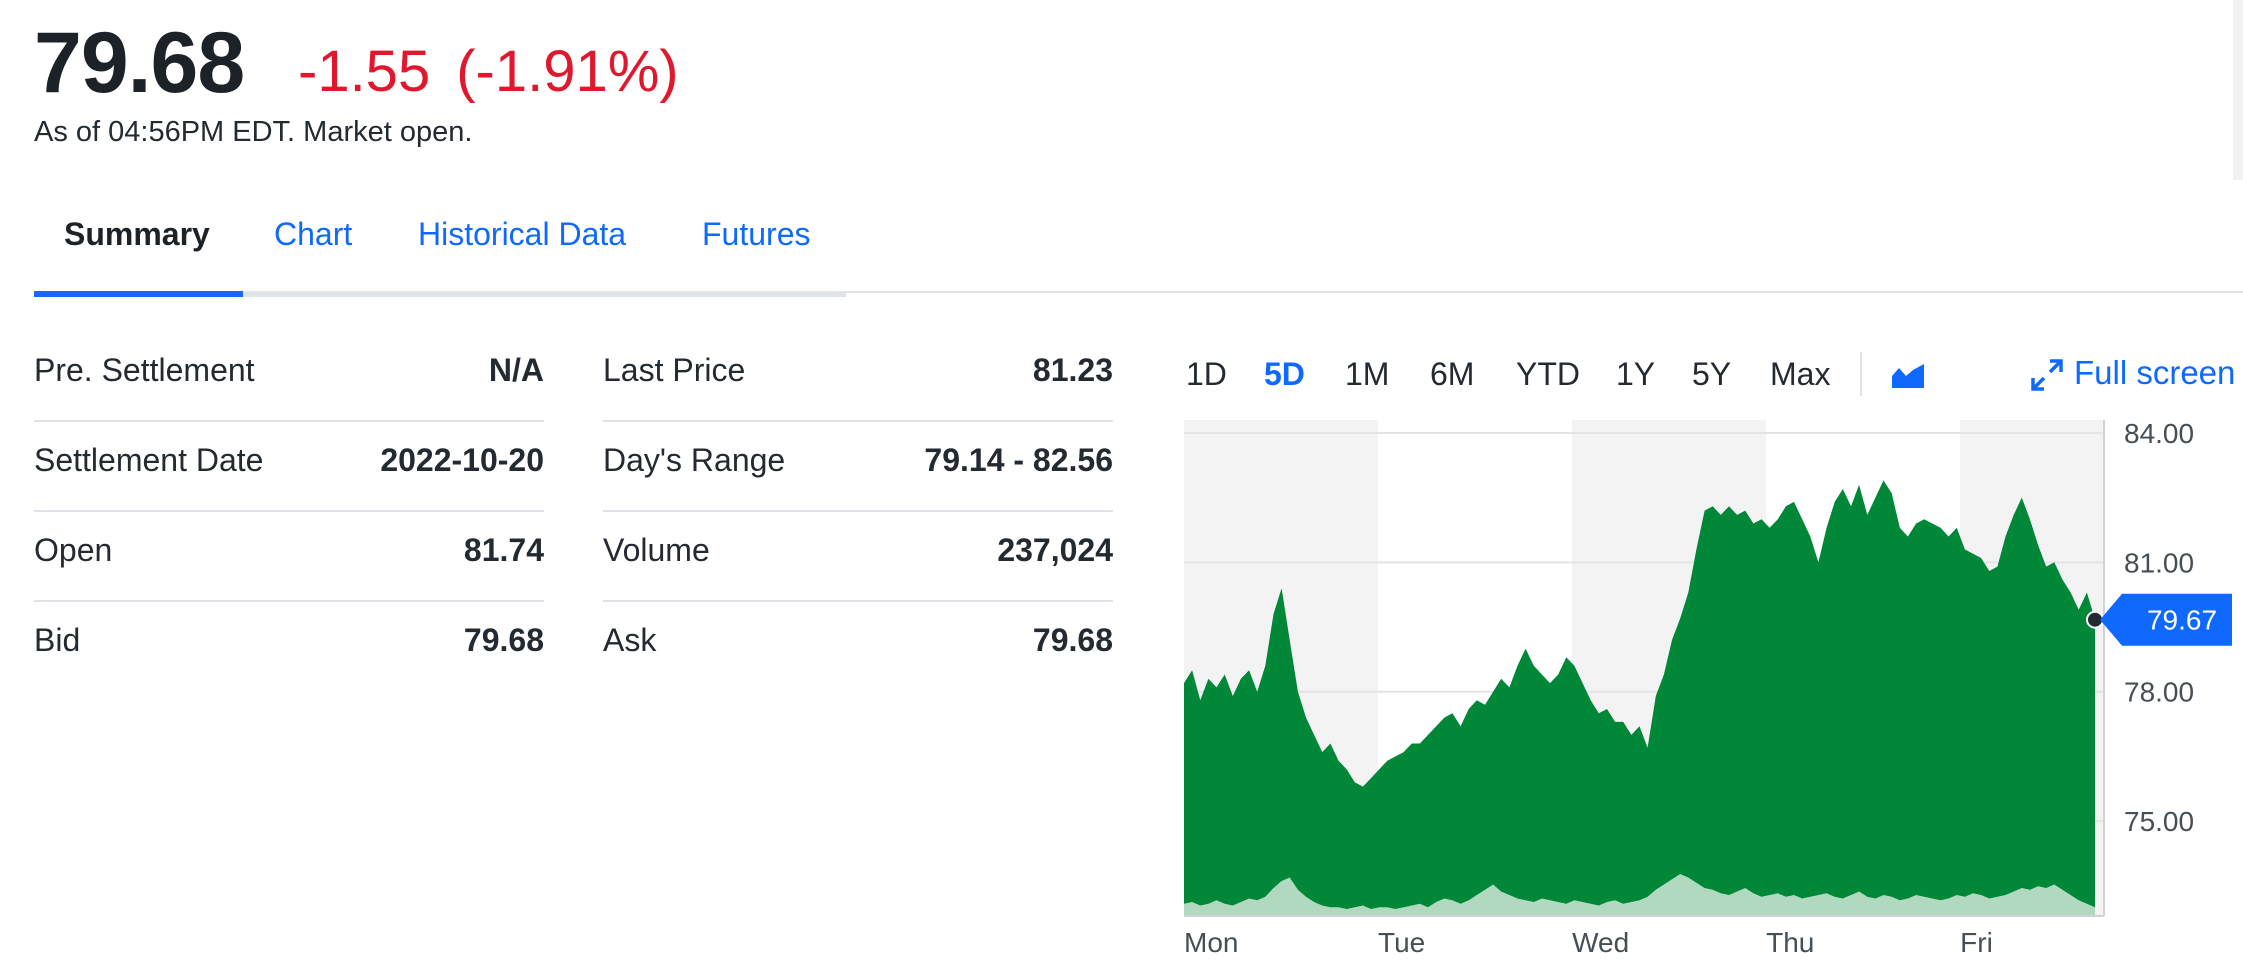 The width and height of the screenshot is (2243, 973). What do you see at coordinates (1712, 374) in the screenshot?
I see `range-5y: 5Y` at bounding box center [1712, 374].